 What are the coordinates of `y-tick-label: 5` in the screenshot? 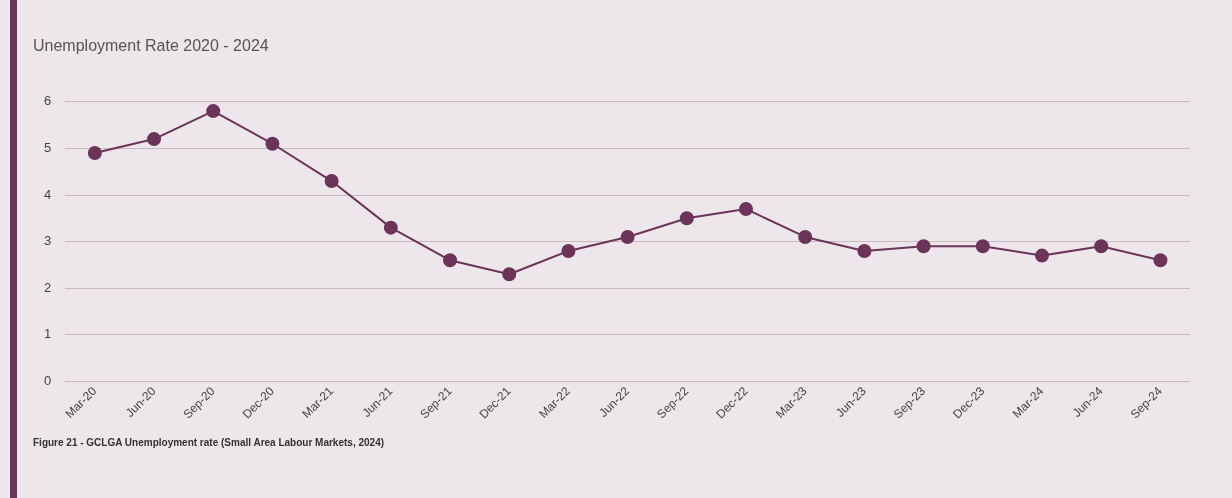 It's located at (48, 147).